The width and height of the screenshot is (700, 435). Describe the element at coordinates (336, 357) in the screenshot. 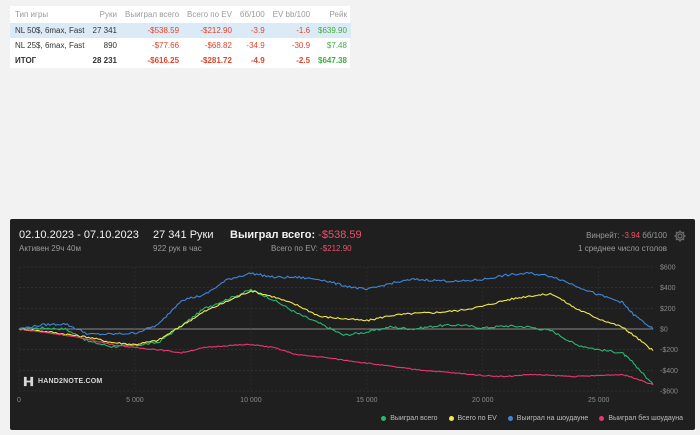

I see `series-line-non-showdown` at that location.